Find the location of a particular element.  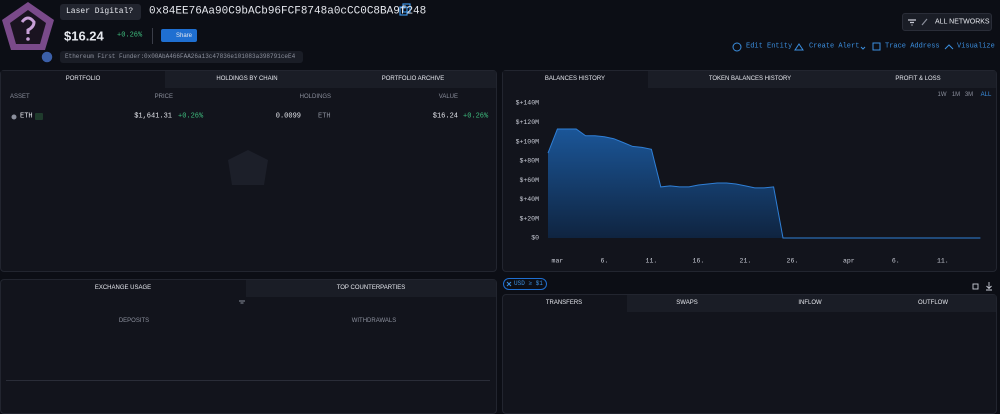

filter-label: USD ≥ $1 is located at coordinates (528, 283).